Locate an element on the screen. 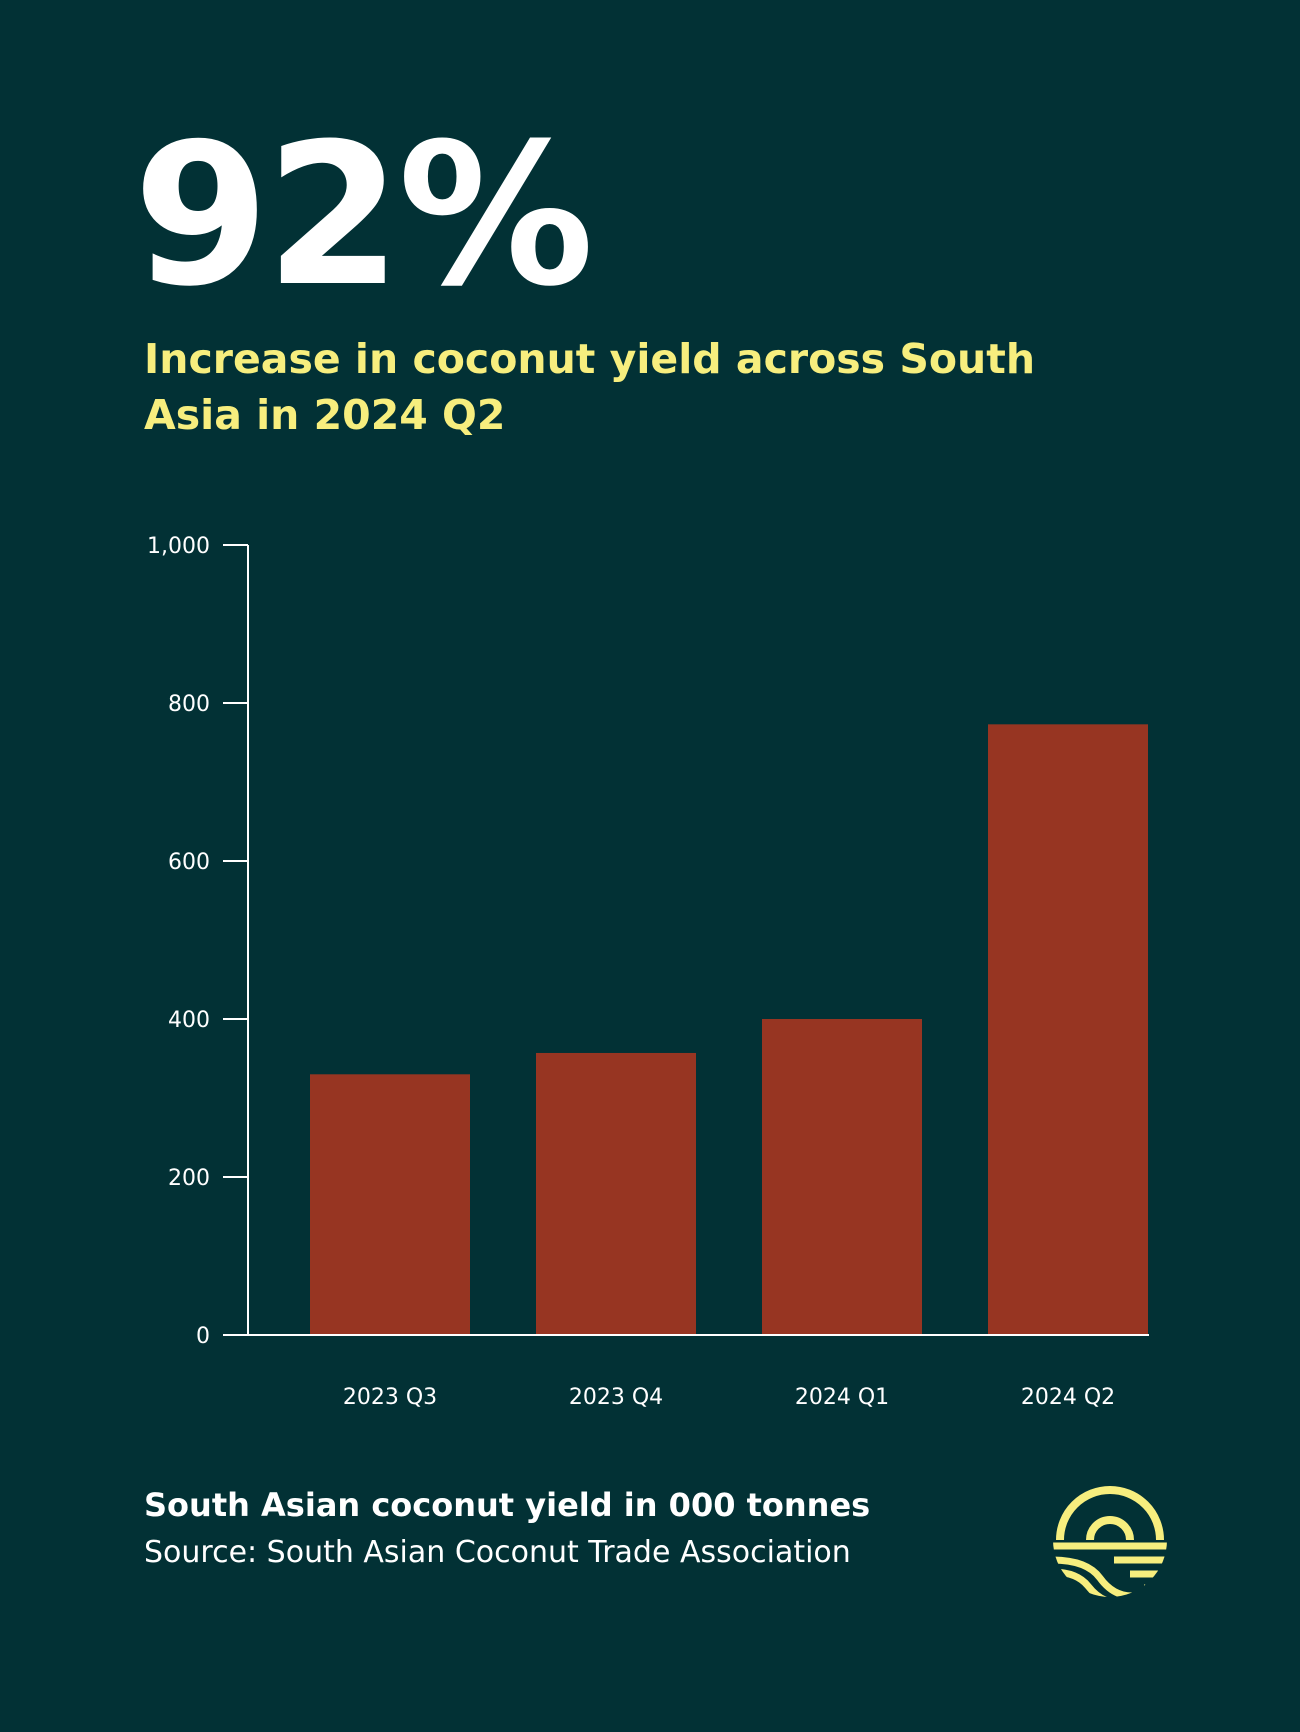  bar-2023-q3 is located at coordinates (390, 1204).